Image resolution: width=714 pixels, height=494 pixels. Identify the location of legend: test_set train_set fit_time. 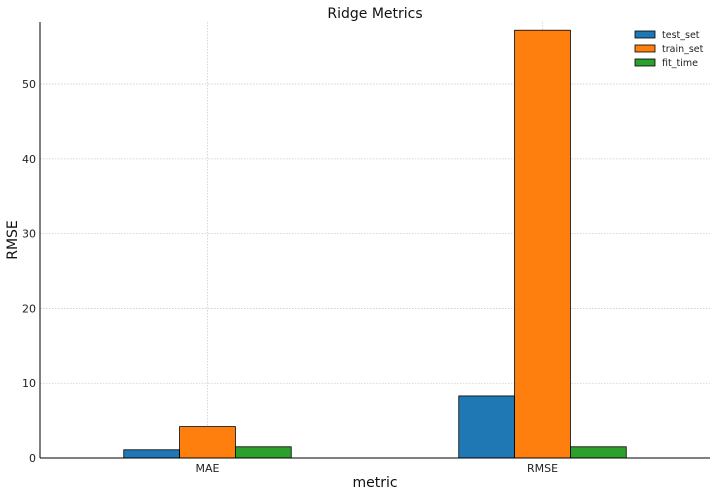
(669, 49).